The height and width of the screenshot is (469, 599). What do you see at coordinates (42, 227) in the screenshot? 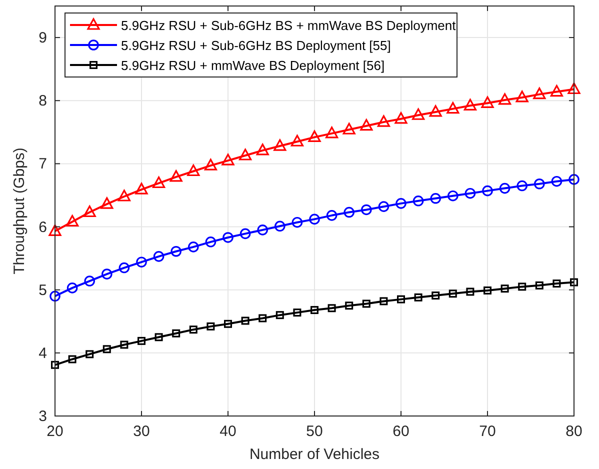
I see `y-tick-label: 6` at bounding box center [42, 227].